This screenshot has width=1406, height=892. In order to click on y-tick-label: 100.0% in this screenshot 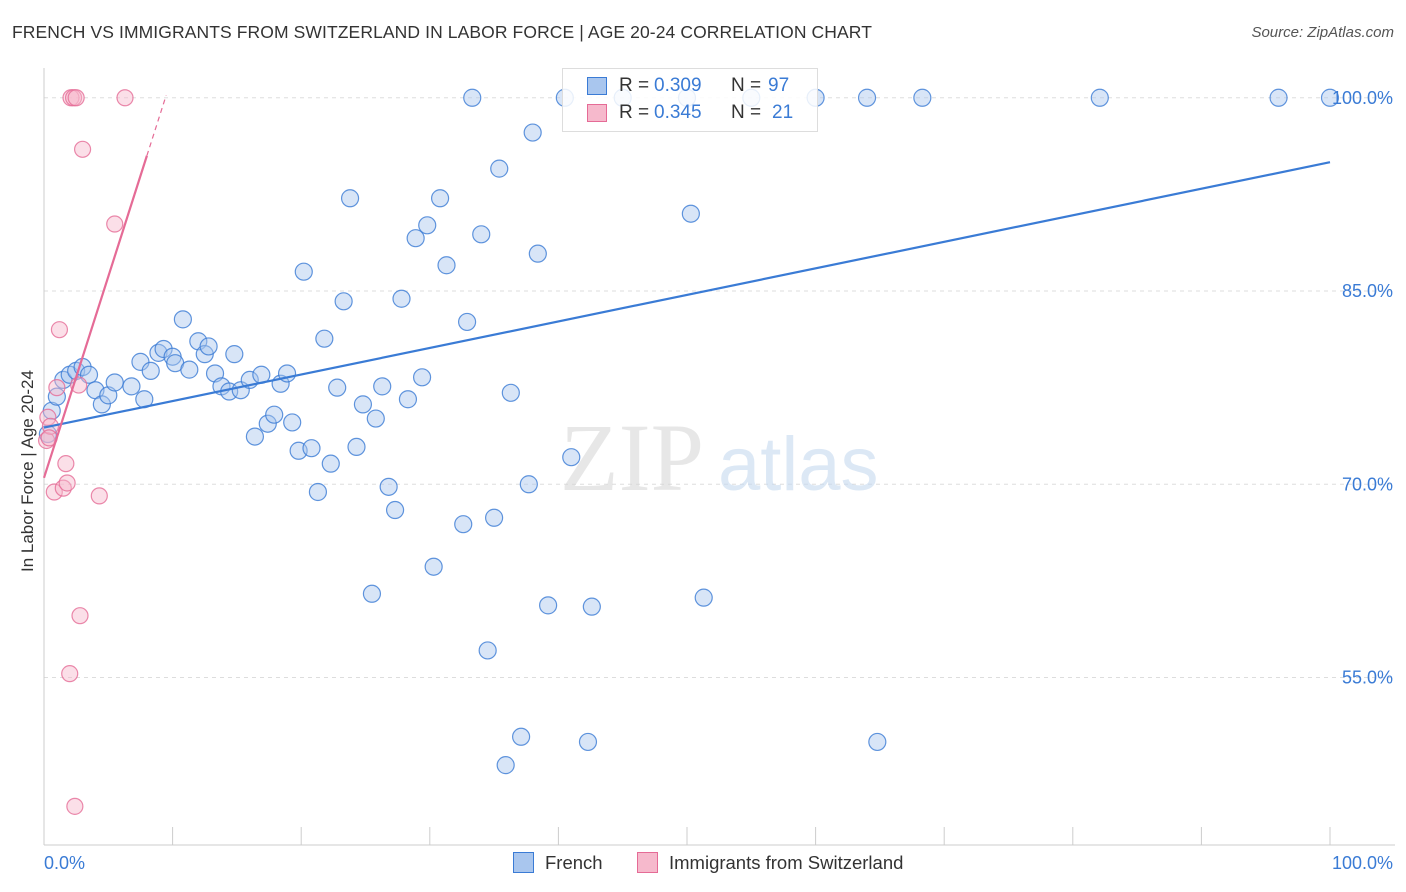, I will do `click(1362, 98)`.